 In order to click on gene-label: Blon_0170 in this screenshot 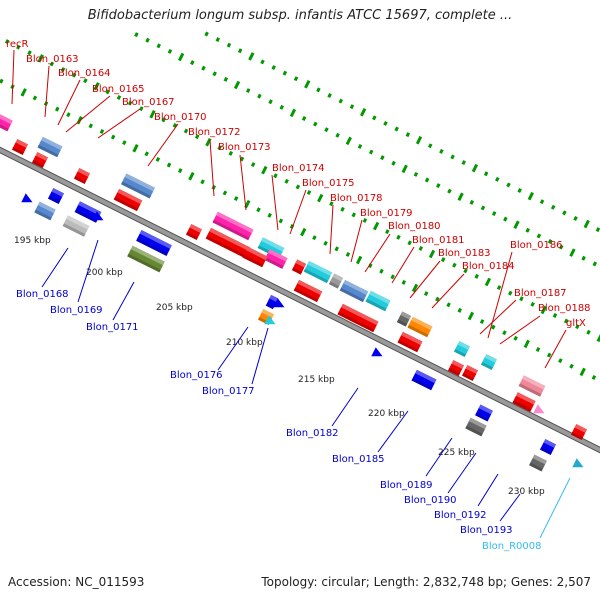, I will do `click(180, 117)`.